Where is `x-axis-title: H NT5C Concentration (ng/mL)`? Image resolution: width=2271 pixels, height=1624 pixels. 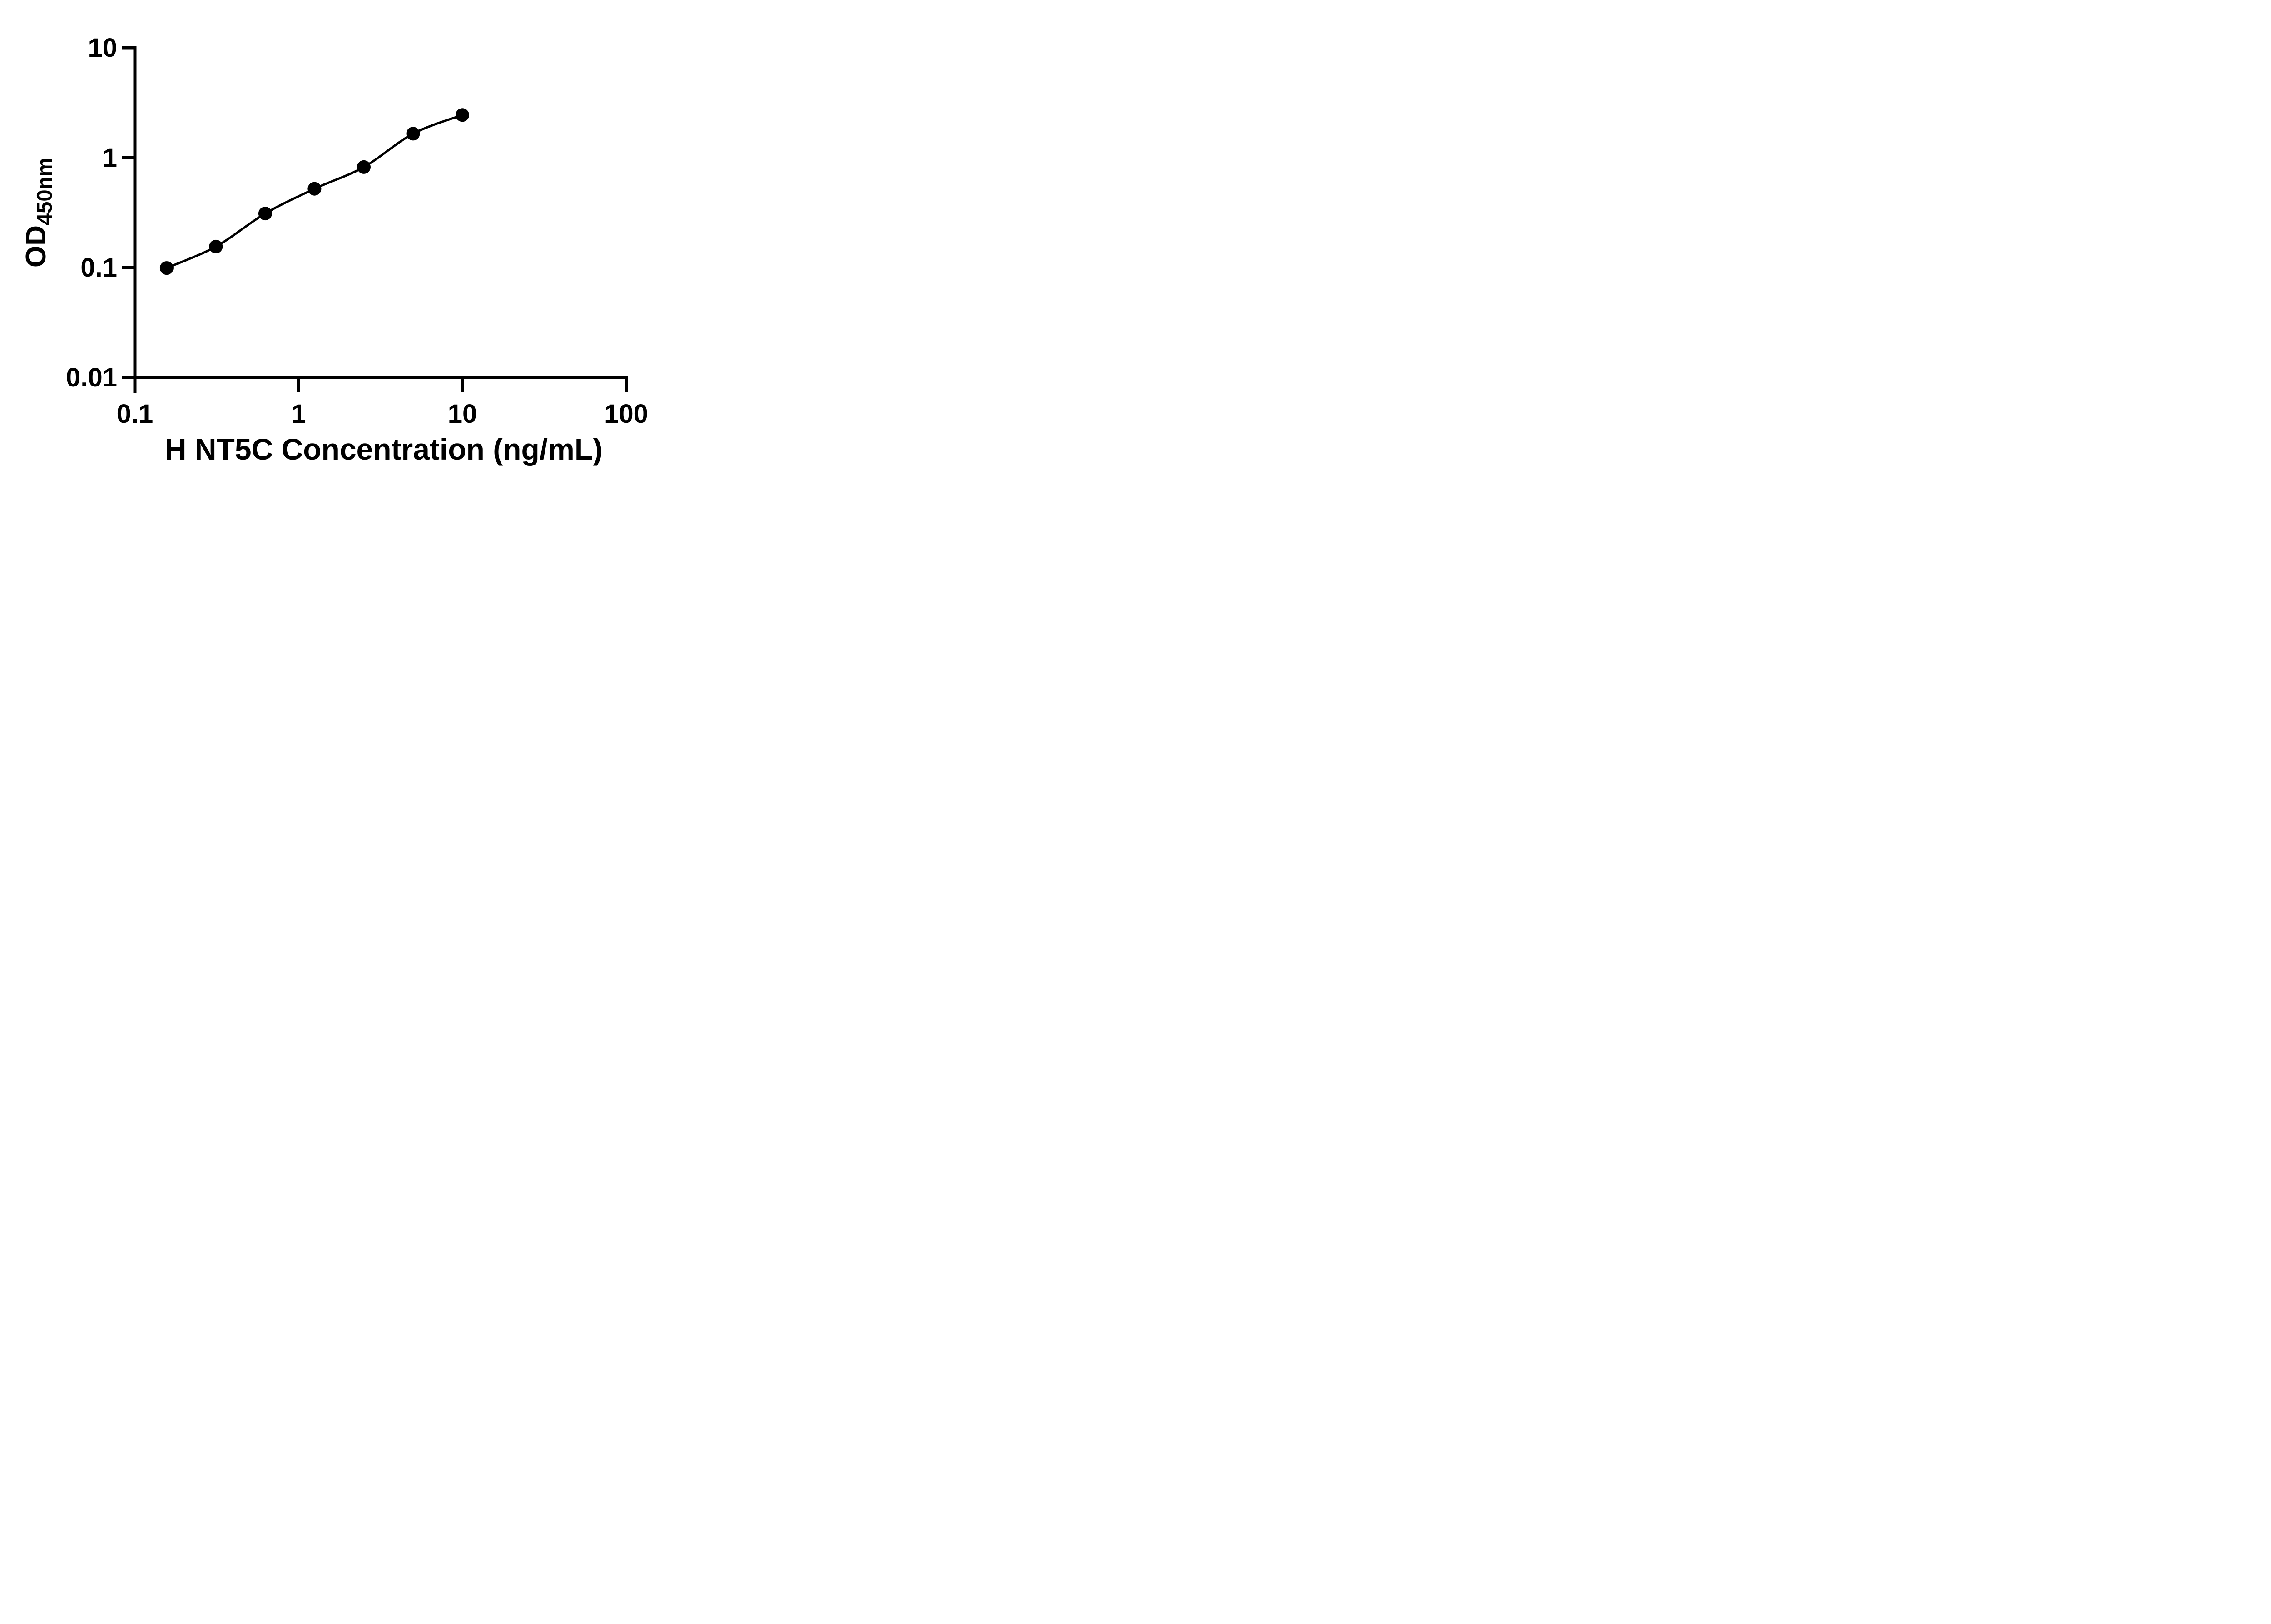
x-axis-title: H NT5C Concentration (ng/mL) is located at coordinates (384, 449).